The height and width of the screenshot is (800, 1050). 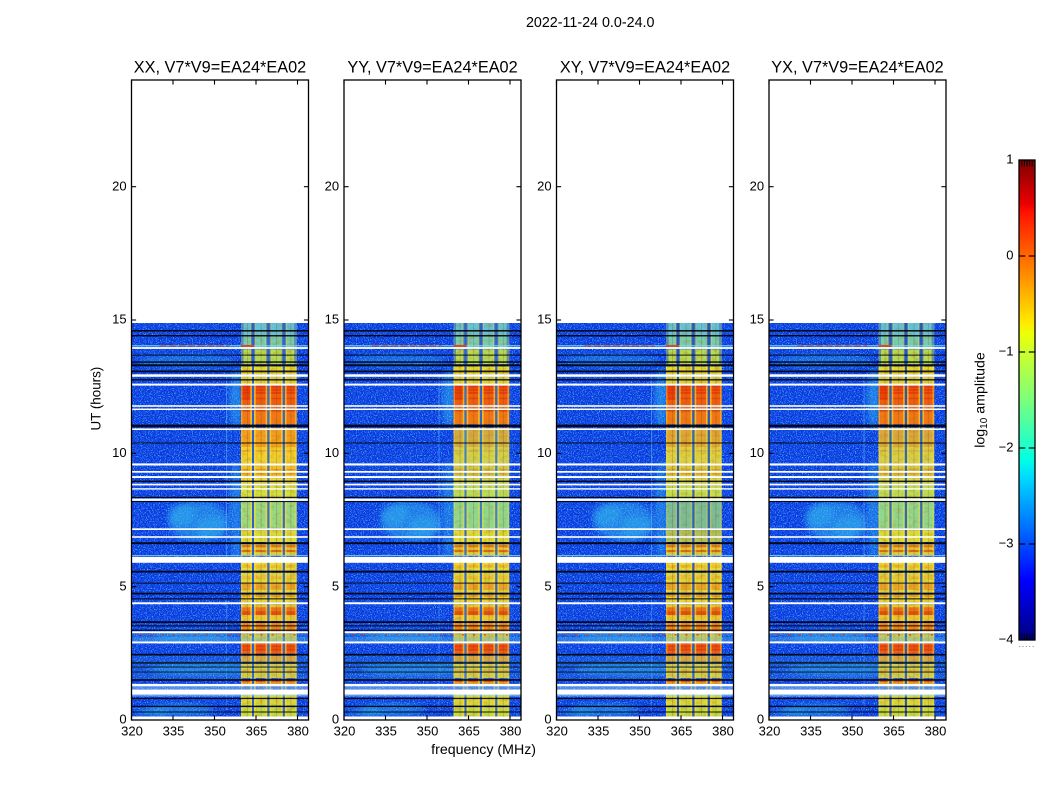 I want to click on svg-text: −3, so click(x=1006, y=543).